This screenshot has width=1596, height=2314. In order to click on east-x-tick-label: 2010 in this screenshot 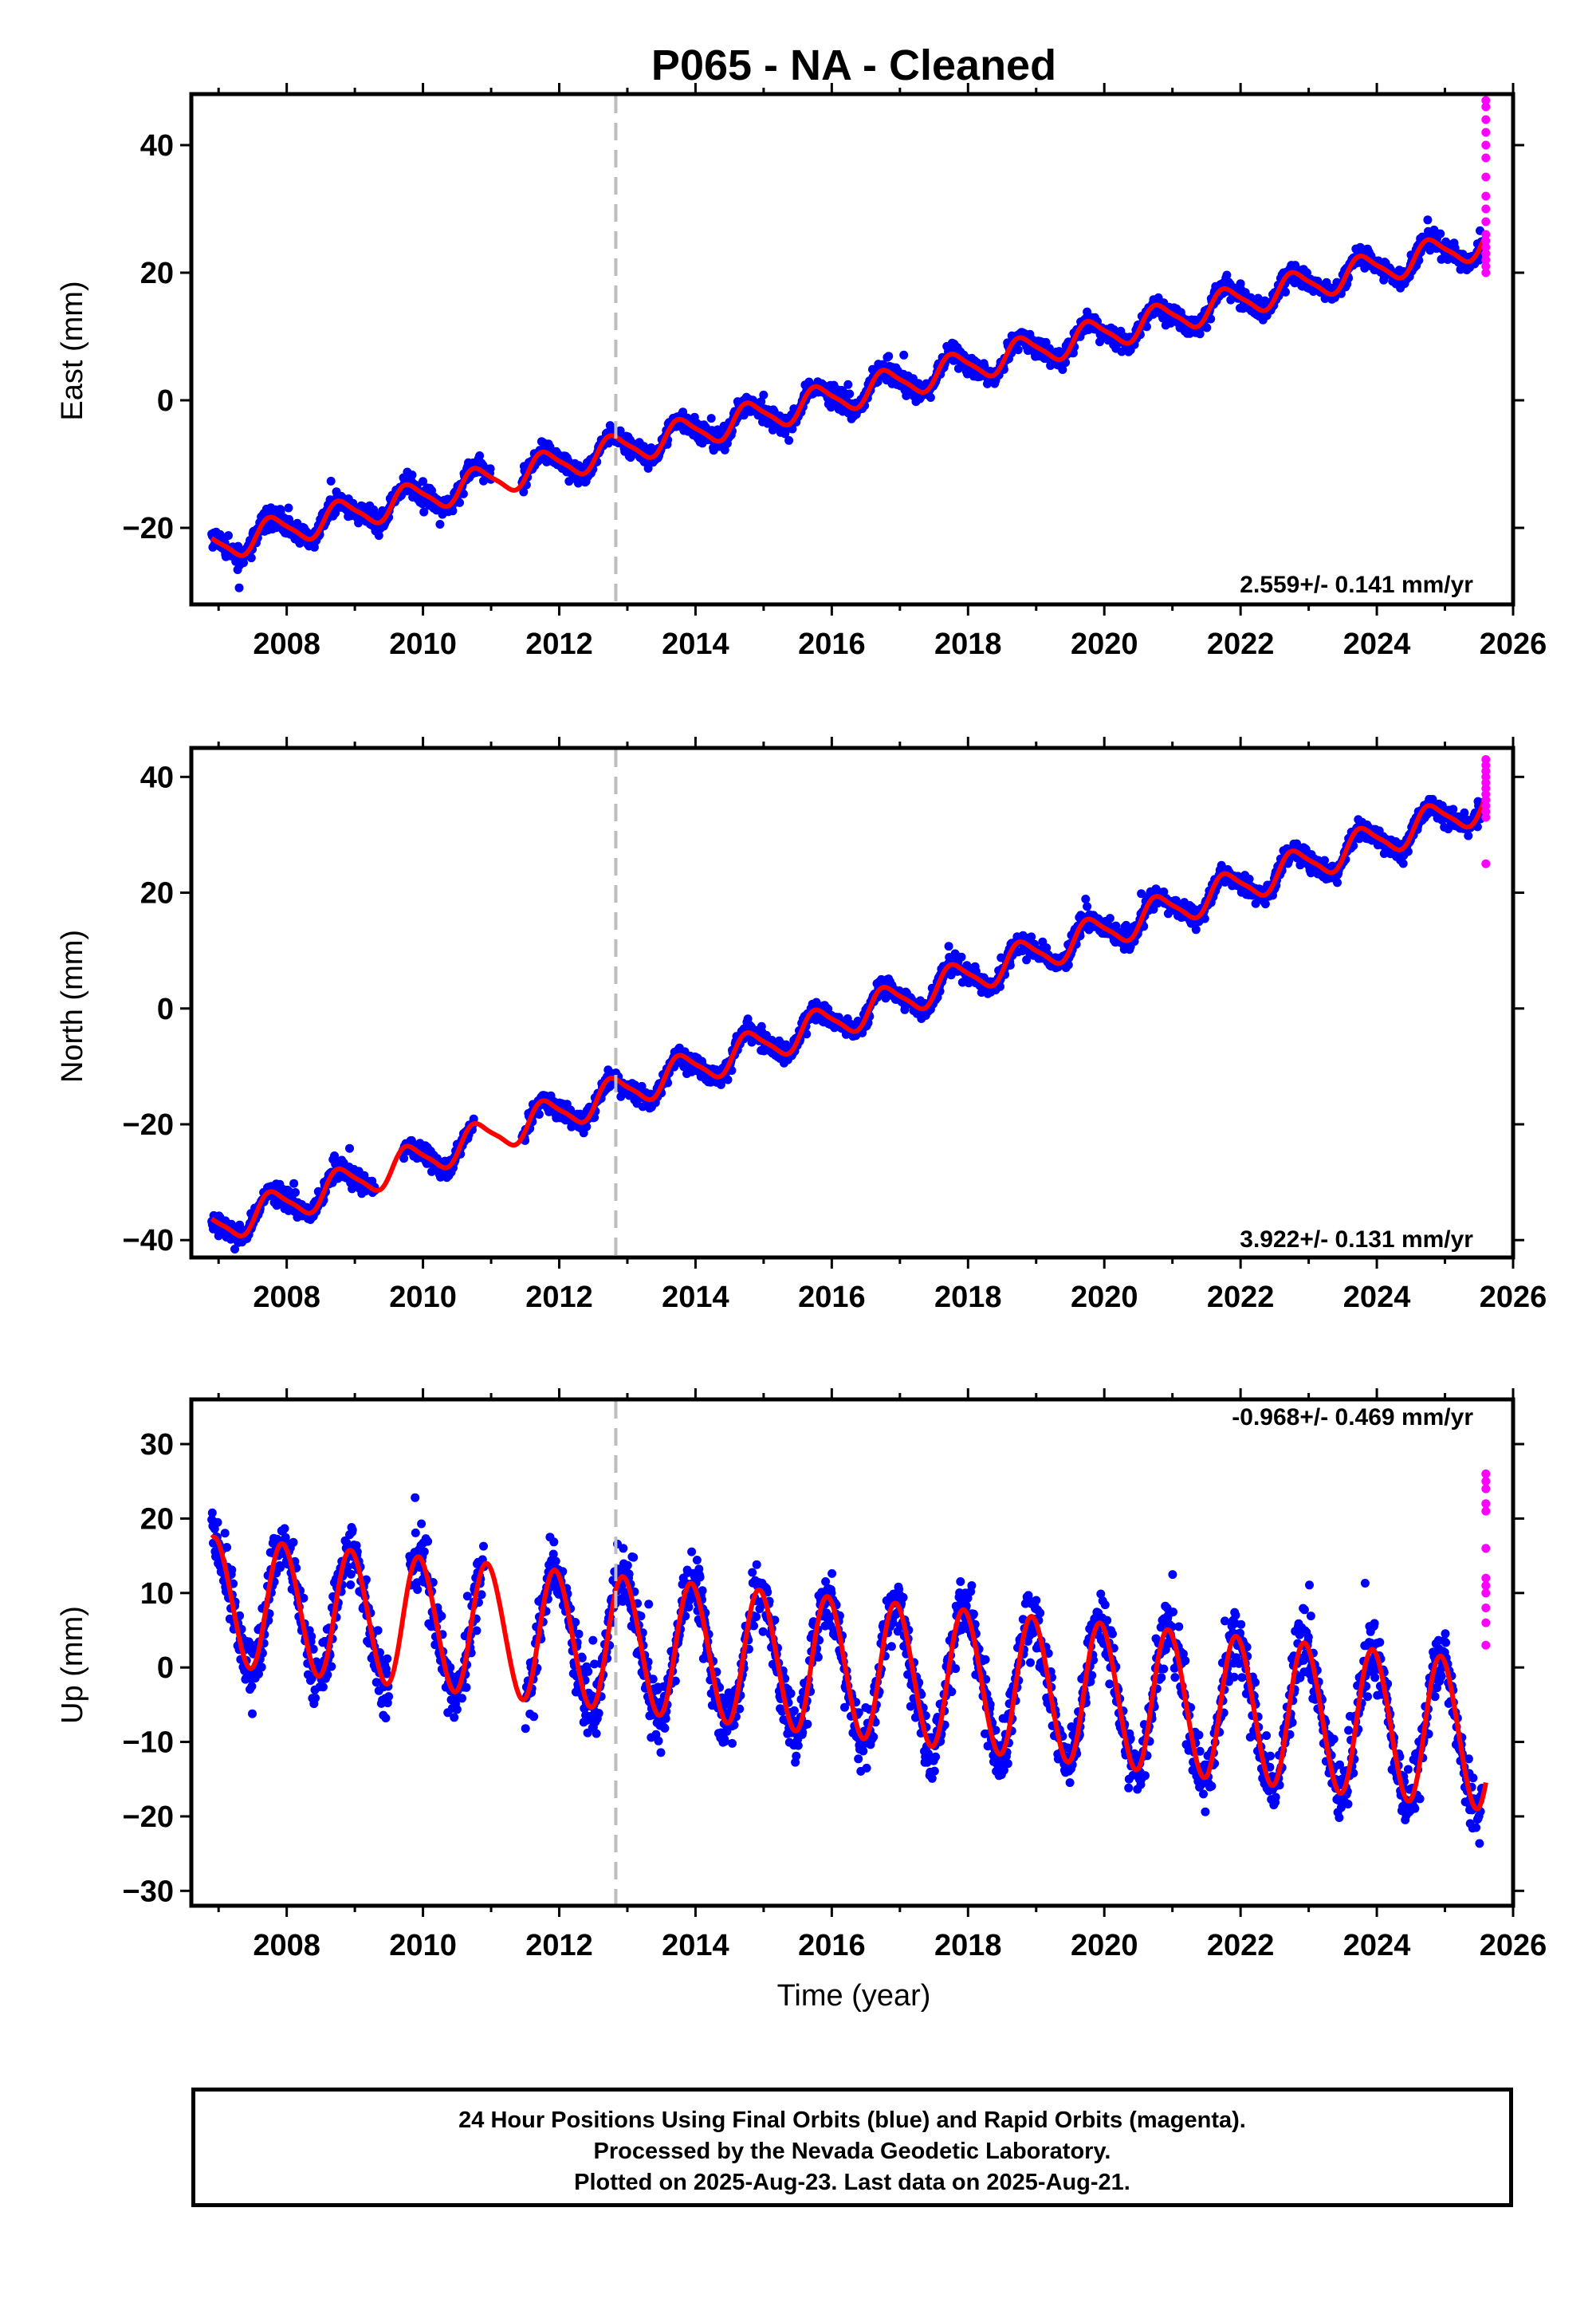, I will do `click(423, 644)`.